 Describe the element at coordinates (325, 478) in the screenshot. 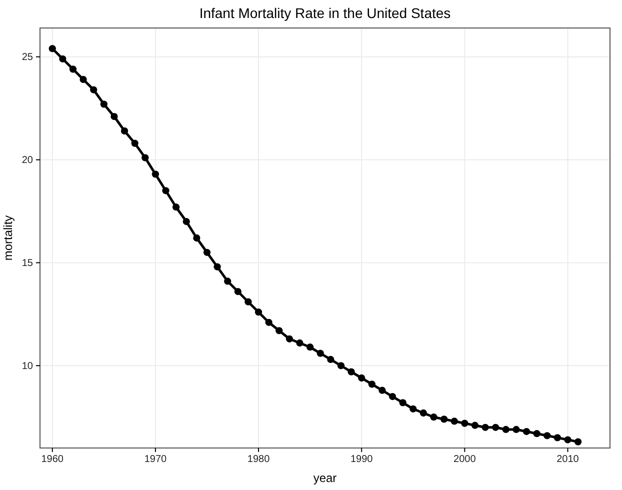

I see `x-axis-title: year` at that location.